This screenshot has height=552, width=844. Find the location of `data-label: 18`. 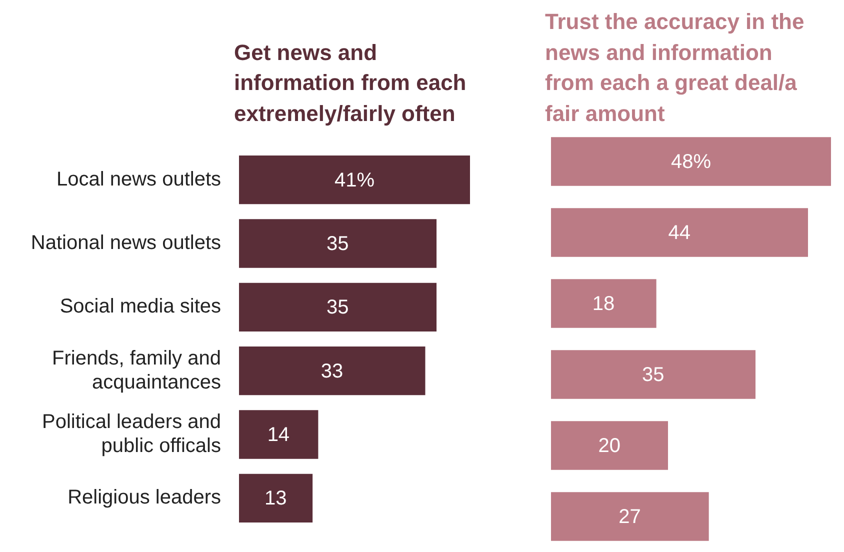

data-label: 18 is located at coordinates (603, 304).